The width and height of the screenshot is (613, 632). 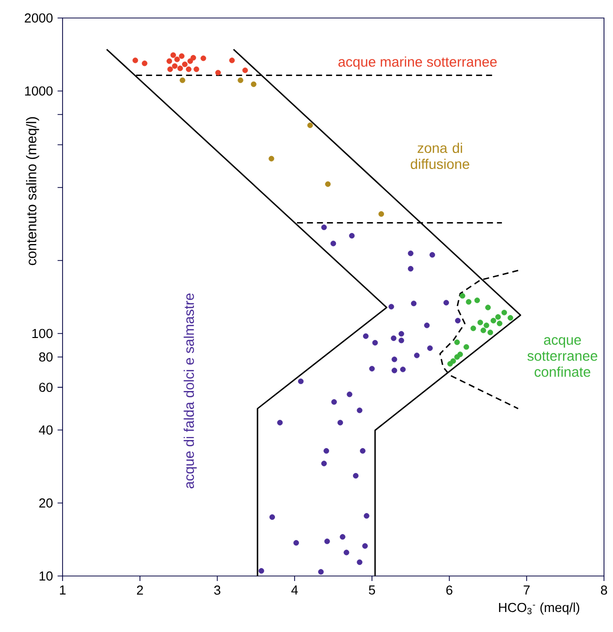 I want to click on y-tick-label: 20, so click(x=46, y=503).